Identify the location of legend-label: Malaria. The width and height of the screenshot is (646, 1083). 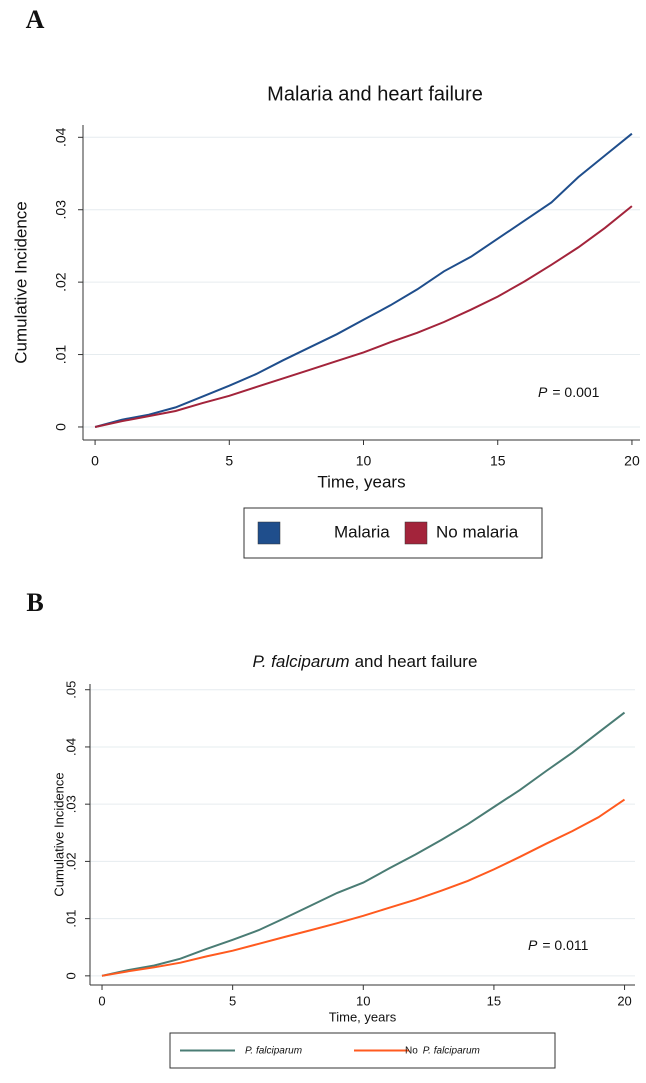
(362, 531).